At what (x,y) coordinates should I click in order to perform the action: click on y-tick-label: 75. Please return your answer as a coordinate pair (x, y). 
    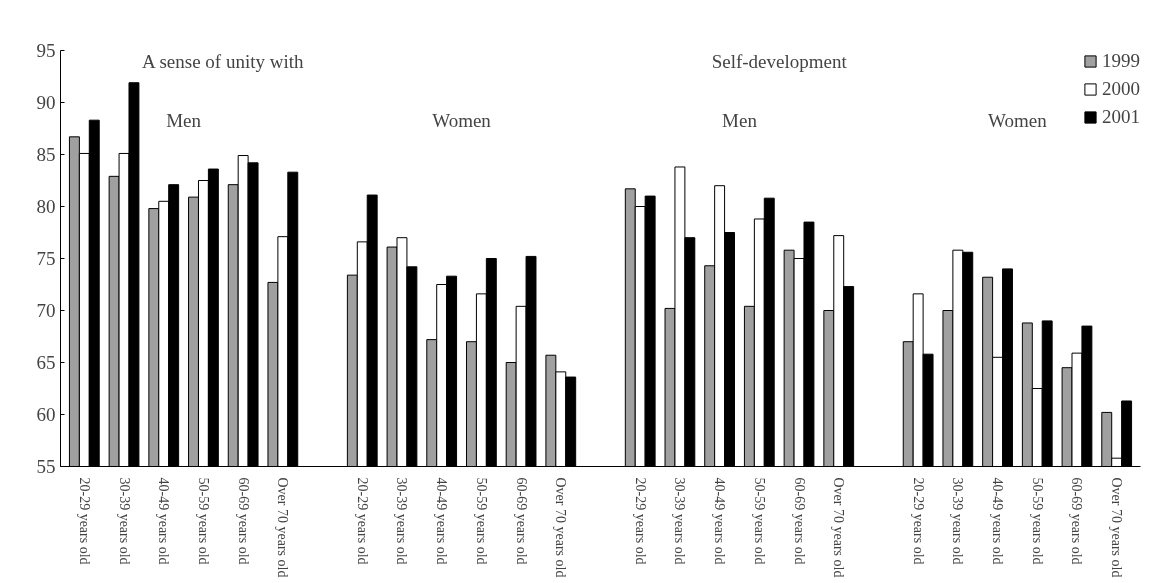
    Looking at the image, I should click on (46, 258).